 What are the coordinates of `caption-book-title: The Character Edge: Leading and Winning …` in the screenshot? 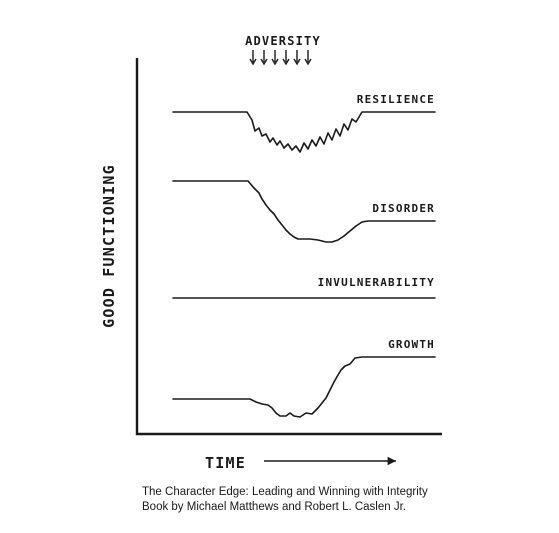 It's located at (285, 492).